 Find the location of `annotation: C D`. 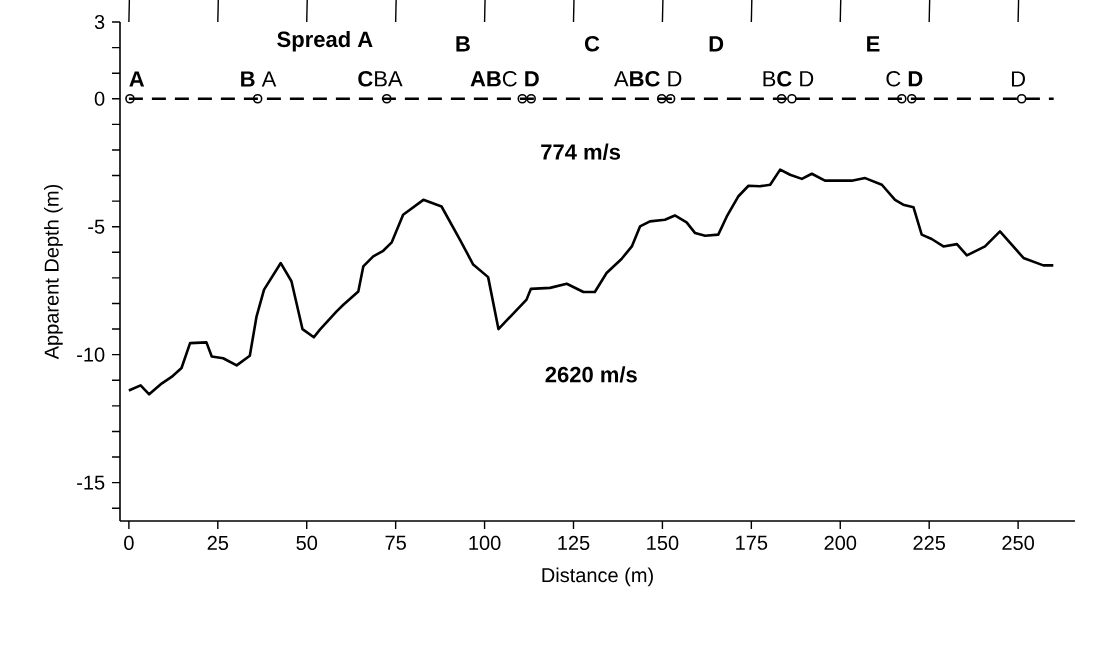

annotation: C D is located at coordinates (904, 78).